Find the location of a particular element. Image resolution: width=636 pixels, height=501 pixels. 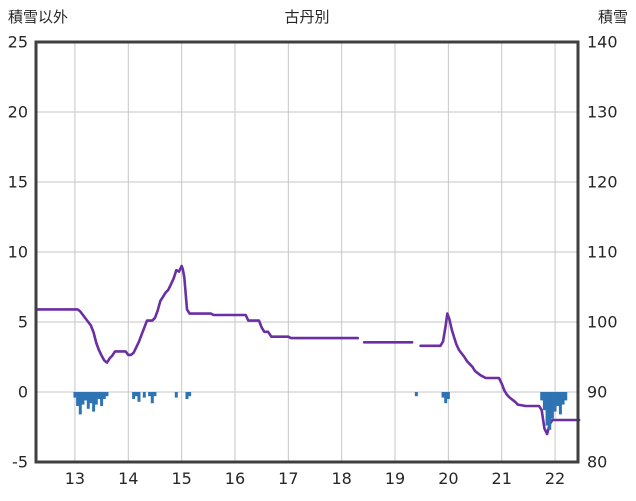

right-tick-label: 80 is located at coordinates (597, 462).